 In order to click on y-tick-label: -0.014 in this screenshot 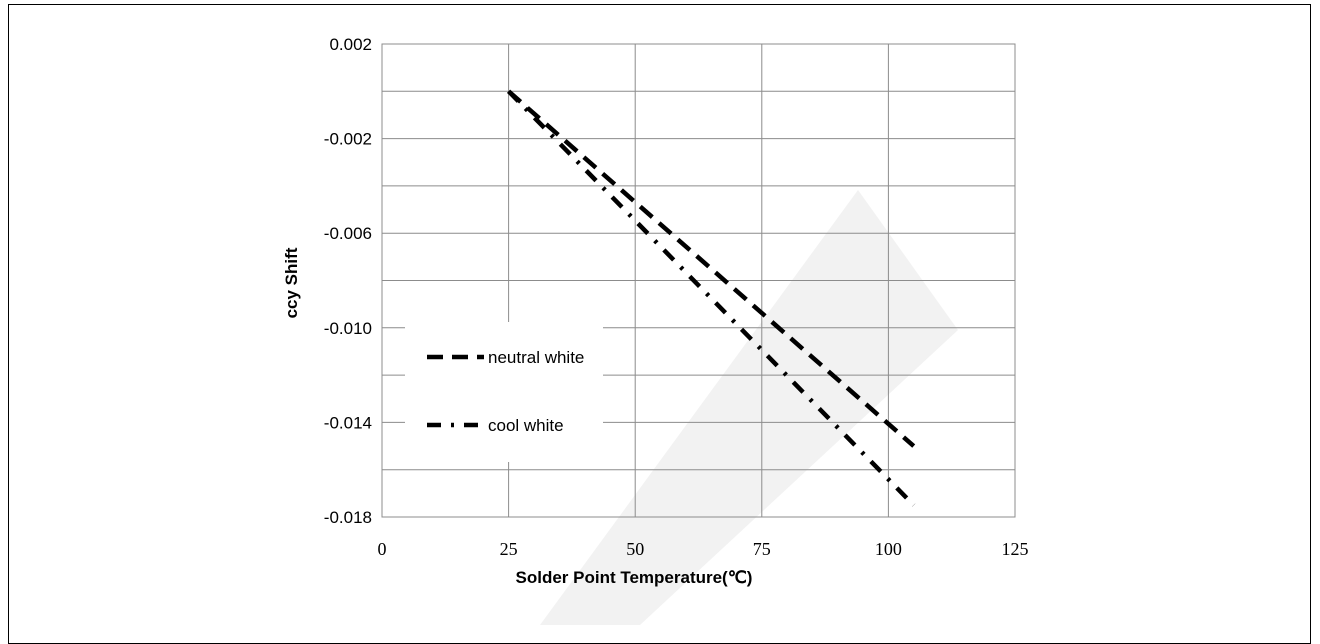, I will do `click(348, 422)`.